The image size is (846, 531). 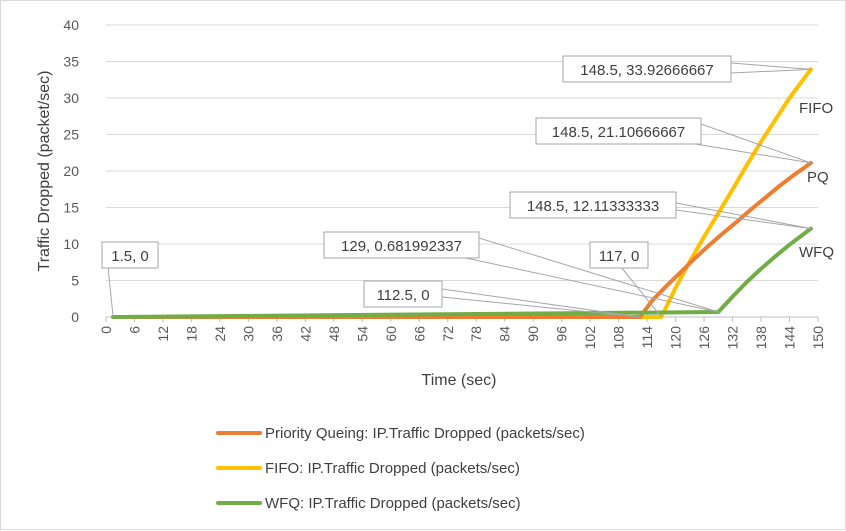 What do you see at coordinates (704, 338) in the screenshot?
I see `x-tick-label: 126` at bounding box center [704, 338].